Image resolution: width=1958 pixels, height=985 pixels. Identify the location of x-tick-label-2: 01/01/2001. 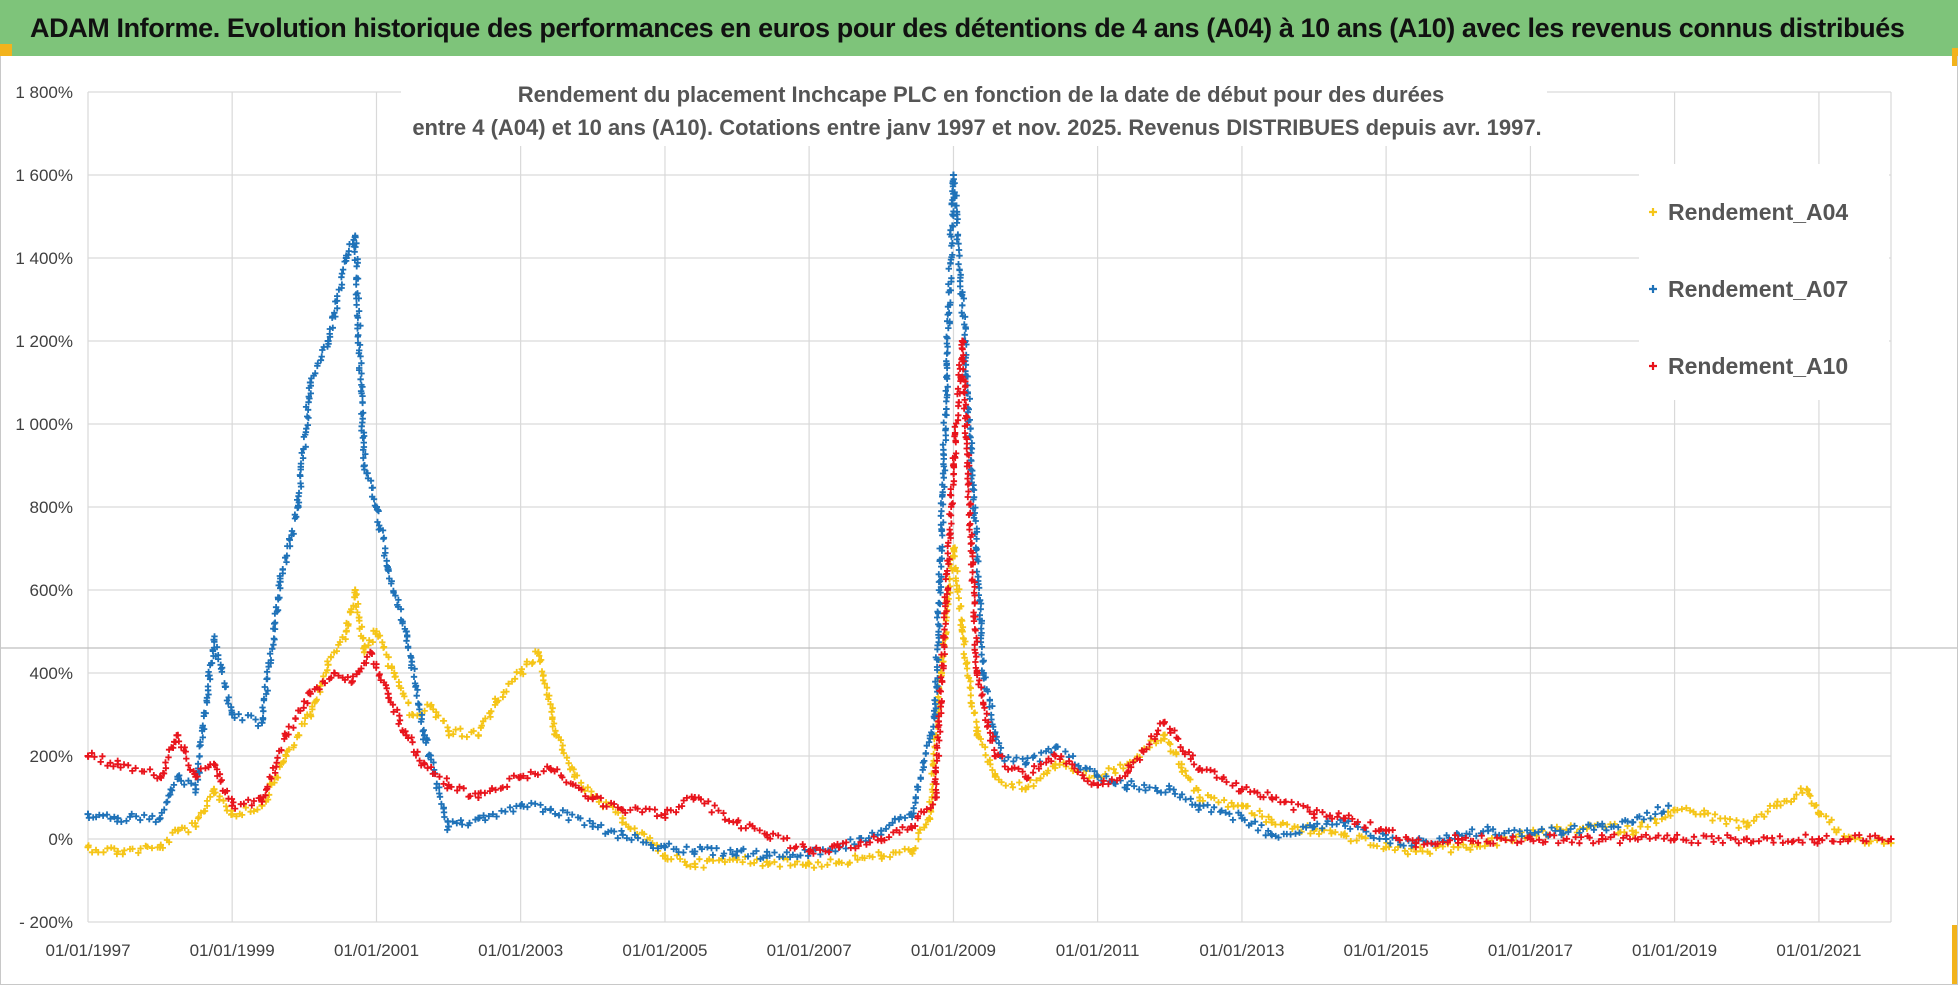
(376, 950).